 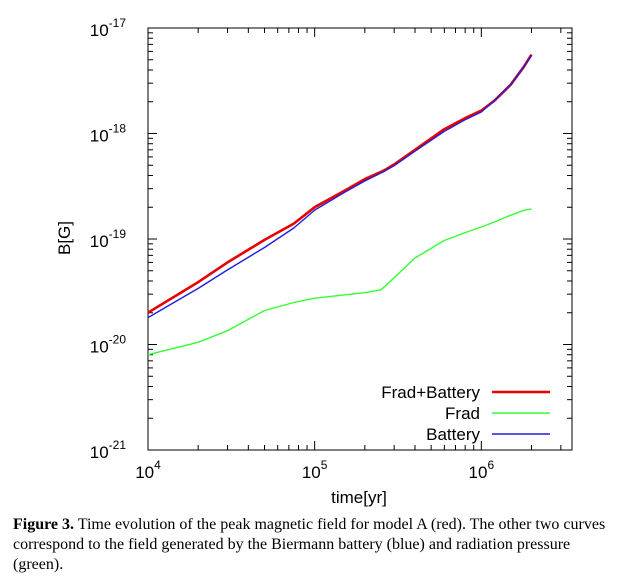 I want to click on legend-label: Frad+Battery, so click(x=430, y=392).